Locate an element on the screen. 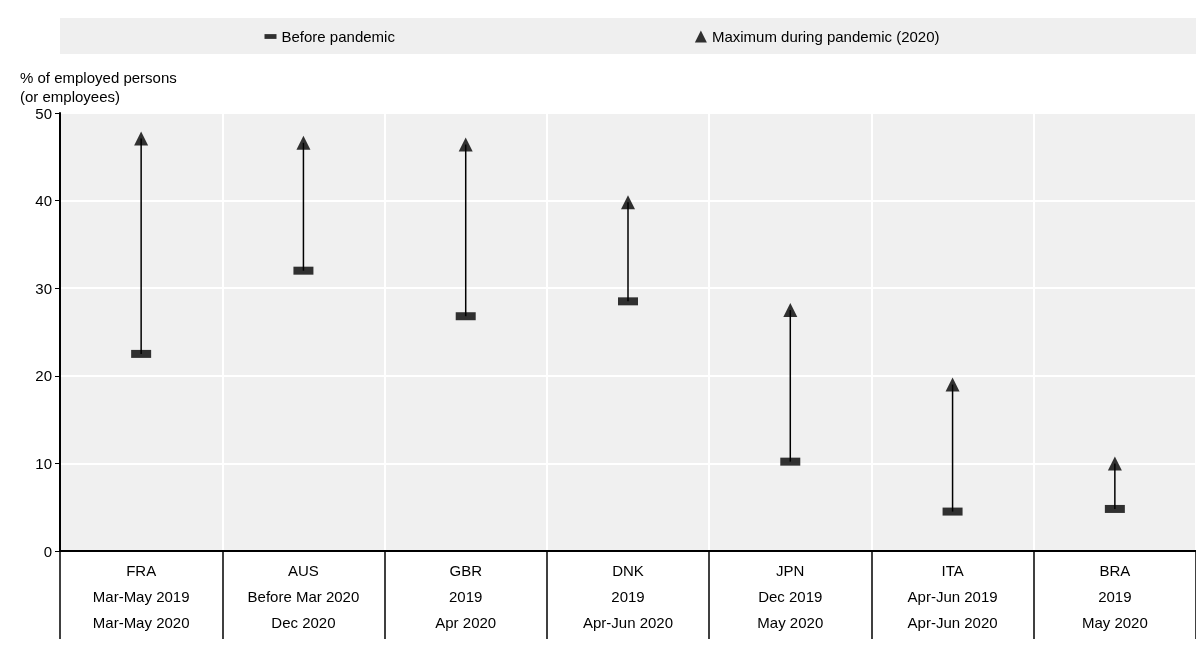 The height and width of the screenshot is (647, 1204). legend-label: Before pandemic is located at coordinates (338, 36).